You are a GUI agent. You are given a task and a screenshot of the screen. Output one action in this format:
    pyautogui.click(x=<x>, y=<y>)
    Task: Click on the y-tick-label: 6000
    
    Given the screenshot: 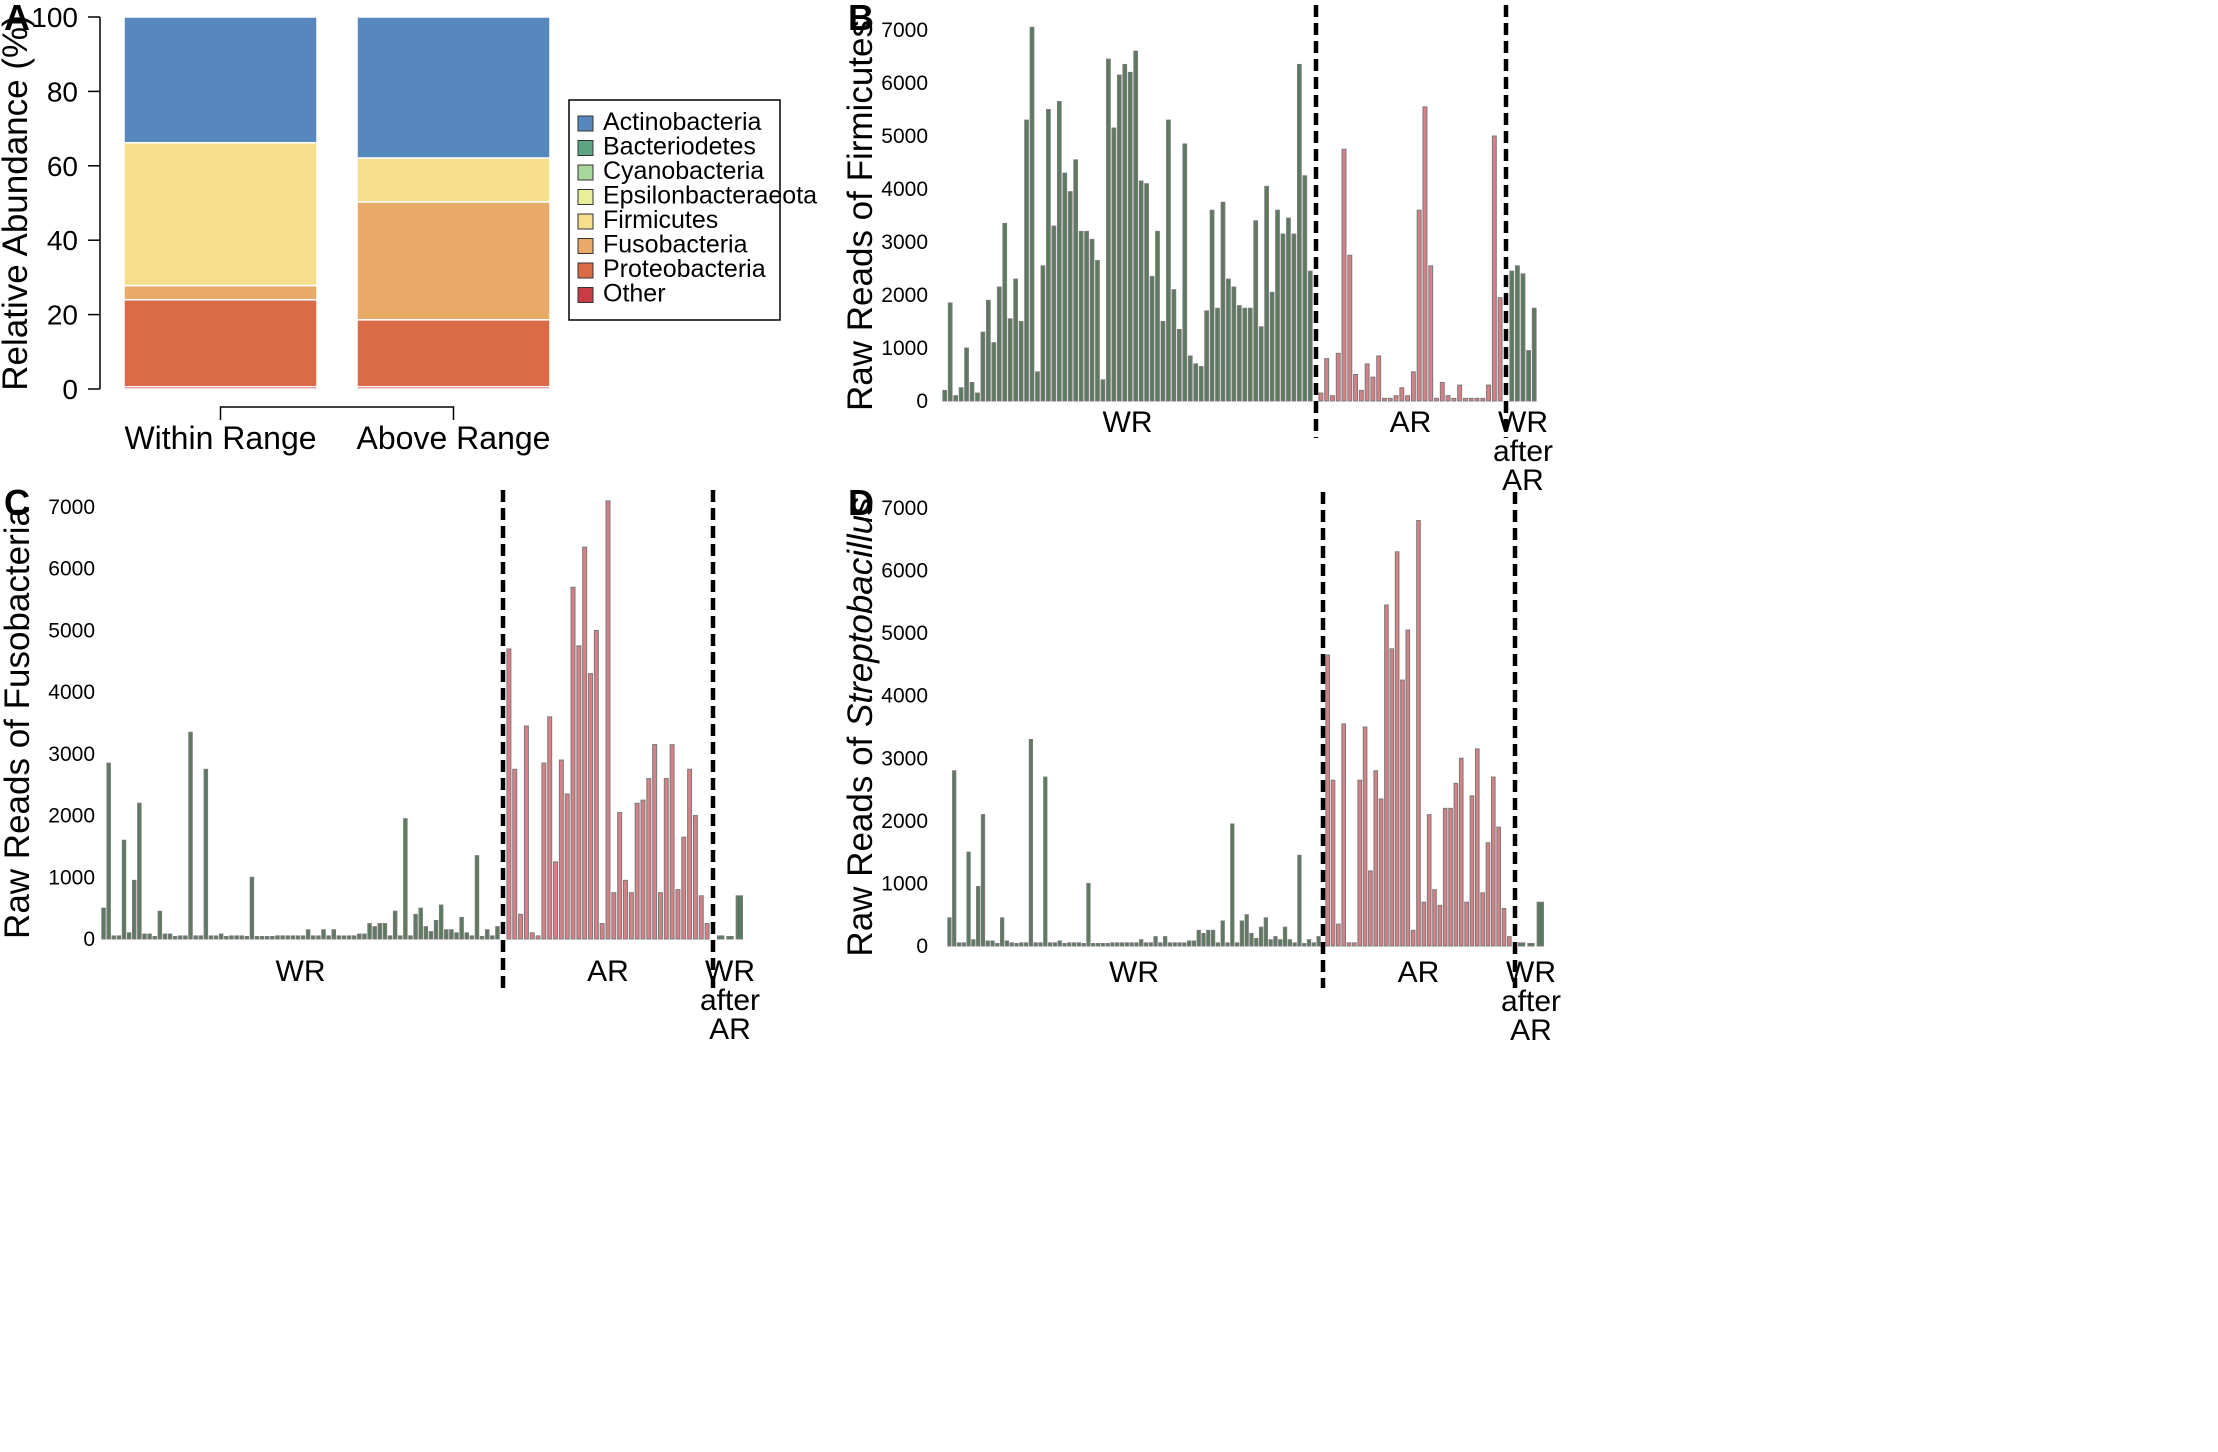 What is the action you would take?
    pyautogui.click(x=71, y=569)
    